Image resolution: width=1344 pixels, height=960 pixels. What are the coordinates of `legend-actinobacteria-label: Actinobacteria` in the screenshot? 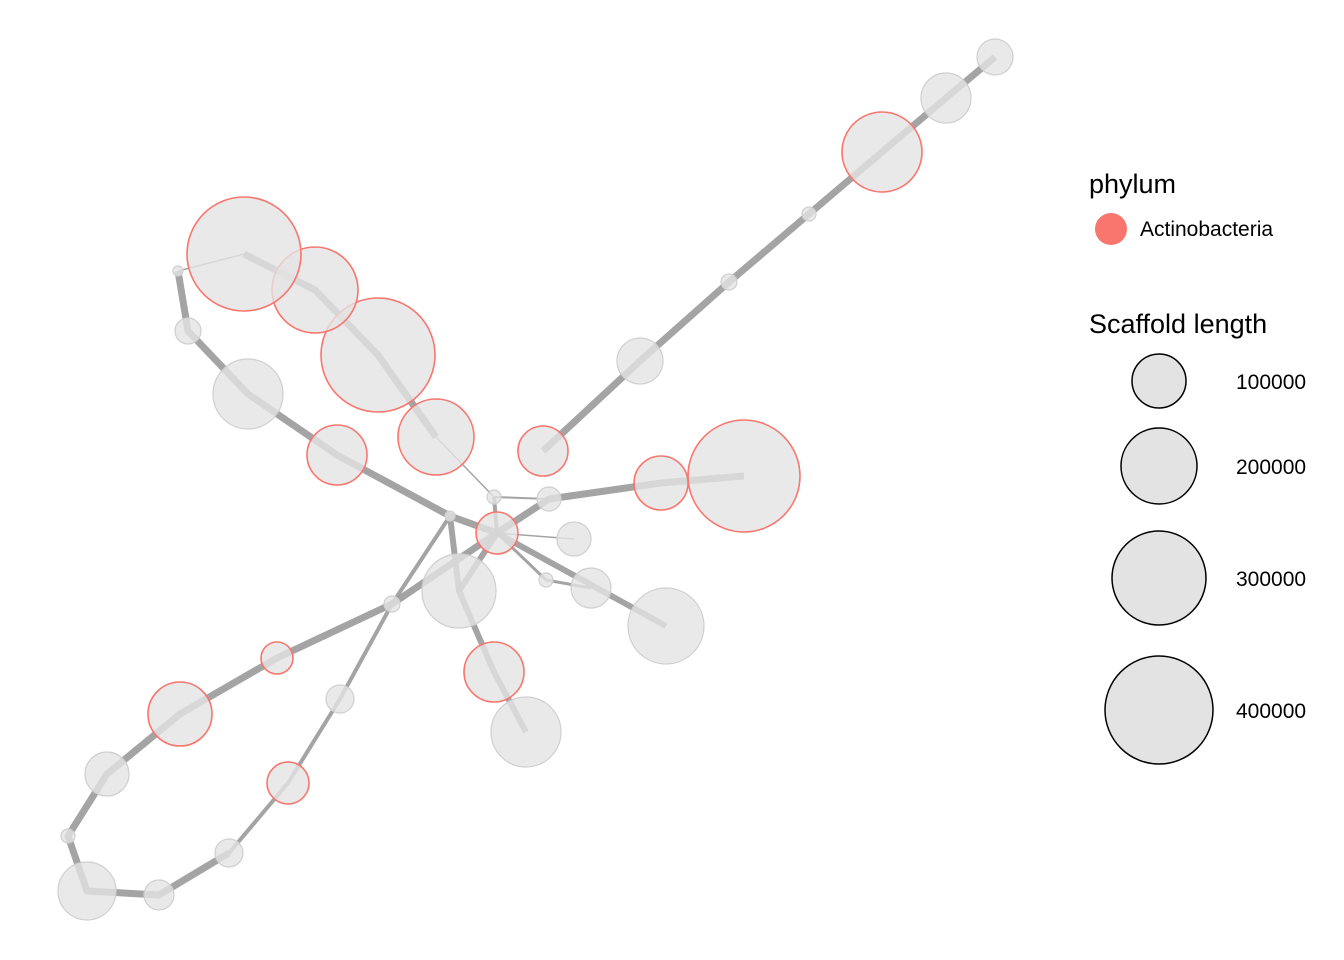 It's located at (1206, 229).